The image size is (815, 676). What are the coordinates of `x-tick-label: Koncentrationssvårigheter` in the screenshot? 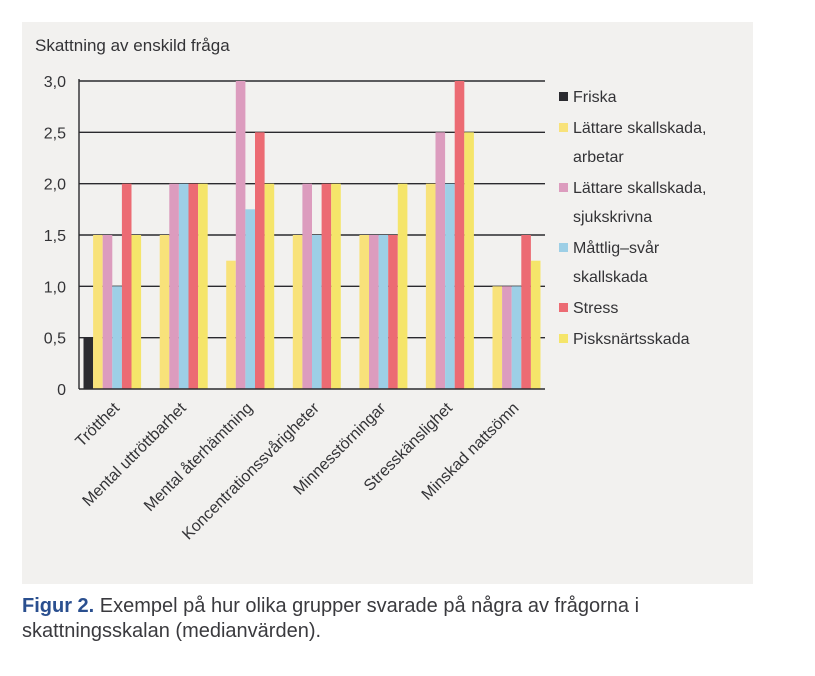 It's located at (251, 471).